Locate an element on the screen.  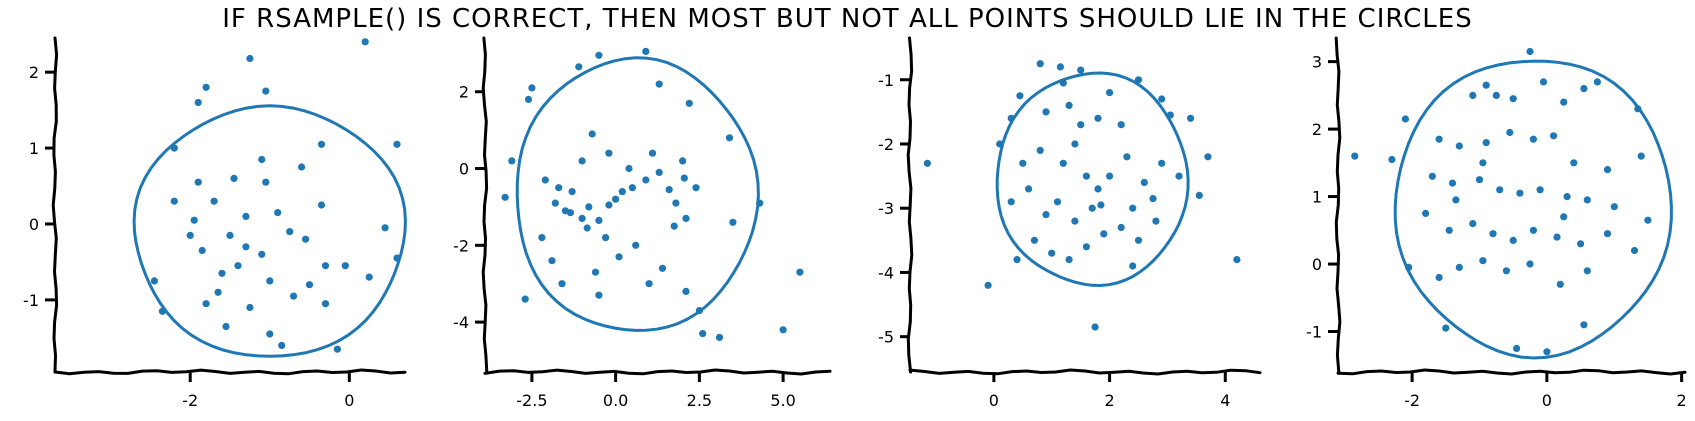
y-axis-line is located at coordinates (1338, 205).